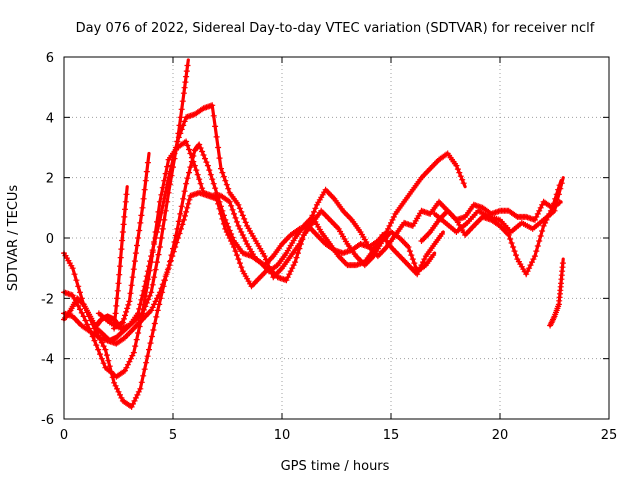 The height and width of the screenshot is (480, 640). Describe the element at coordinates (50, 239) in the screenshot. I see `y-tick-label: 0` at that location.